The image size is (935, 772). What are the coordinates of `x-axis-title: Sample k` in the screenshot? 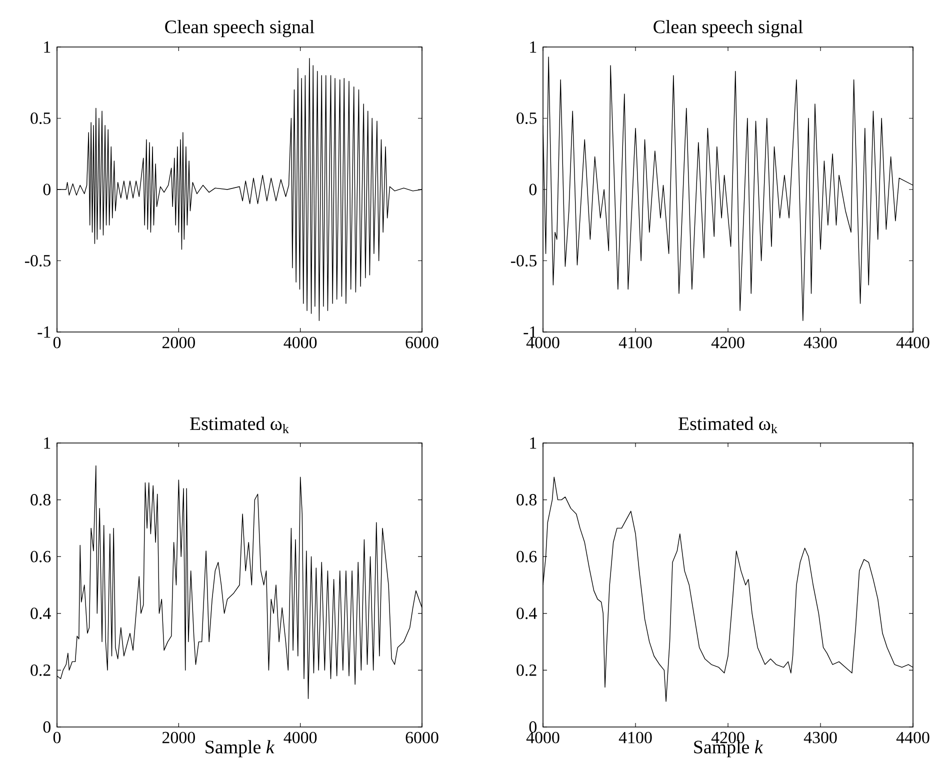 It's located at (240, 749).